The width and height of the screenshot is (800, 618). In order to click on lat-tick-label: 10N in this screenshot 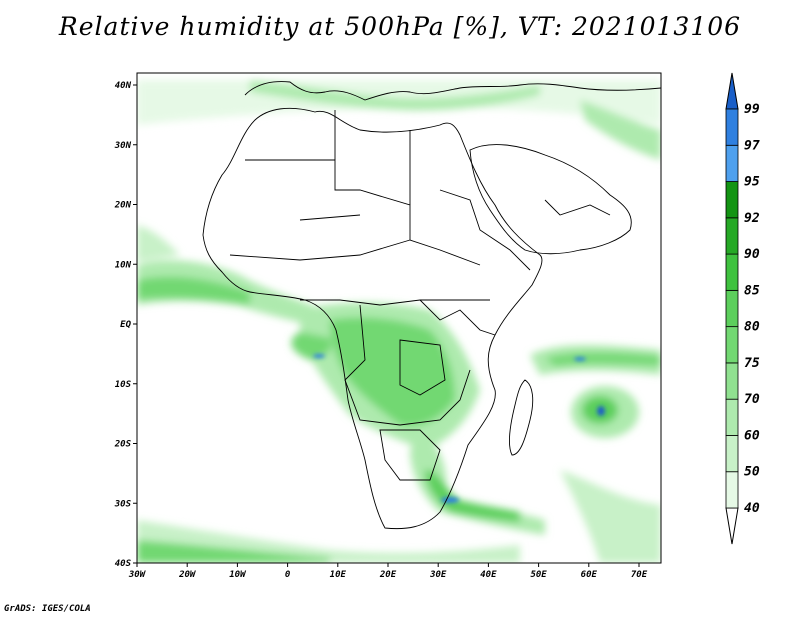, I will do `click(123, 265)`.